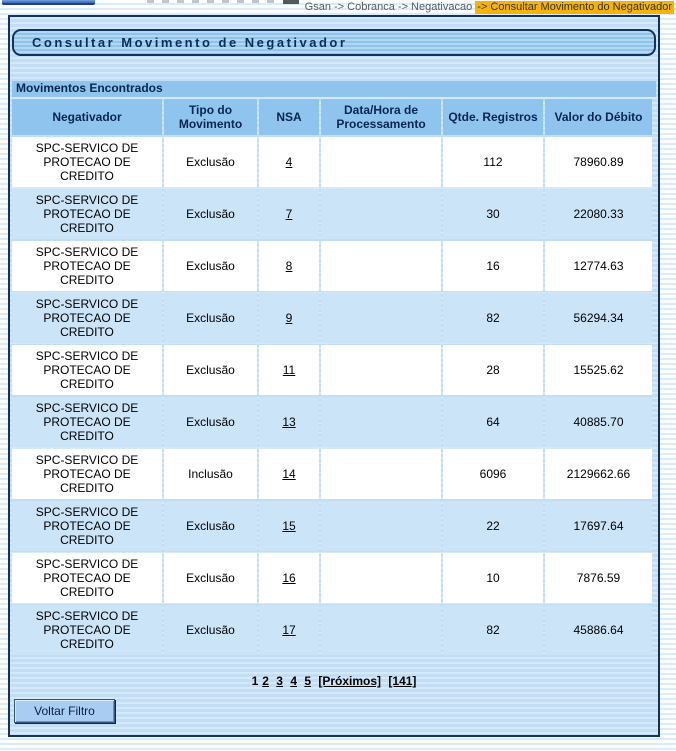  Describe the element at coordinates (493, 422) in the screenshot. I see `cell-qtde-registros: 64` at that location.